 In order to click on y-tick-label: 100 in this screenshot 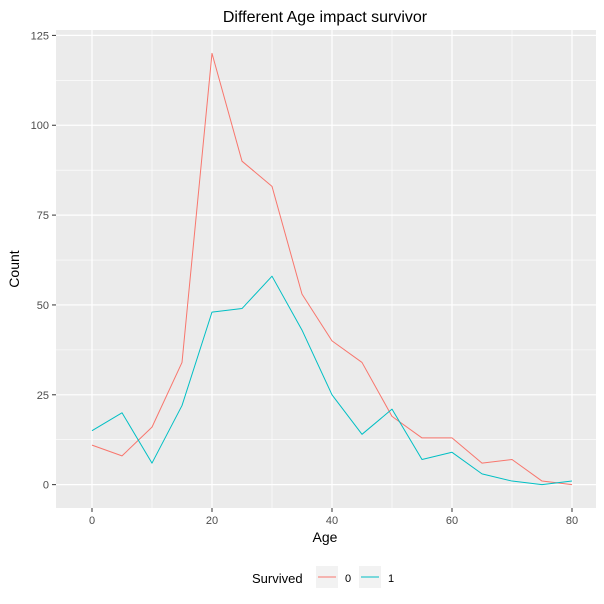, I will do `click(40, 126)`.